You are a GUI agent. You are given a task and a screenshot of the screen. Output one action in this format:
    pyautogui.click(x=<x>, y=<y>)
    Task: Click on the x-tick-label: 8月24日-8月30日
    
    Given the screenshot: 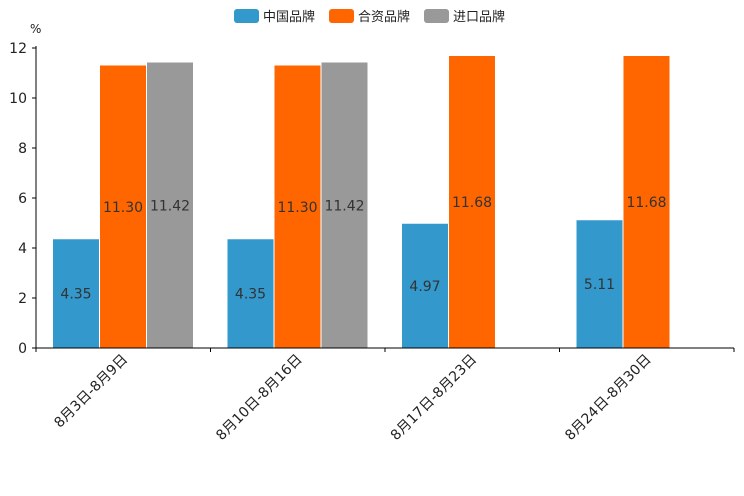 What is the action you would take?
    pyautogui.click(x=608, y=398)
    